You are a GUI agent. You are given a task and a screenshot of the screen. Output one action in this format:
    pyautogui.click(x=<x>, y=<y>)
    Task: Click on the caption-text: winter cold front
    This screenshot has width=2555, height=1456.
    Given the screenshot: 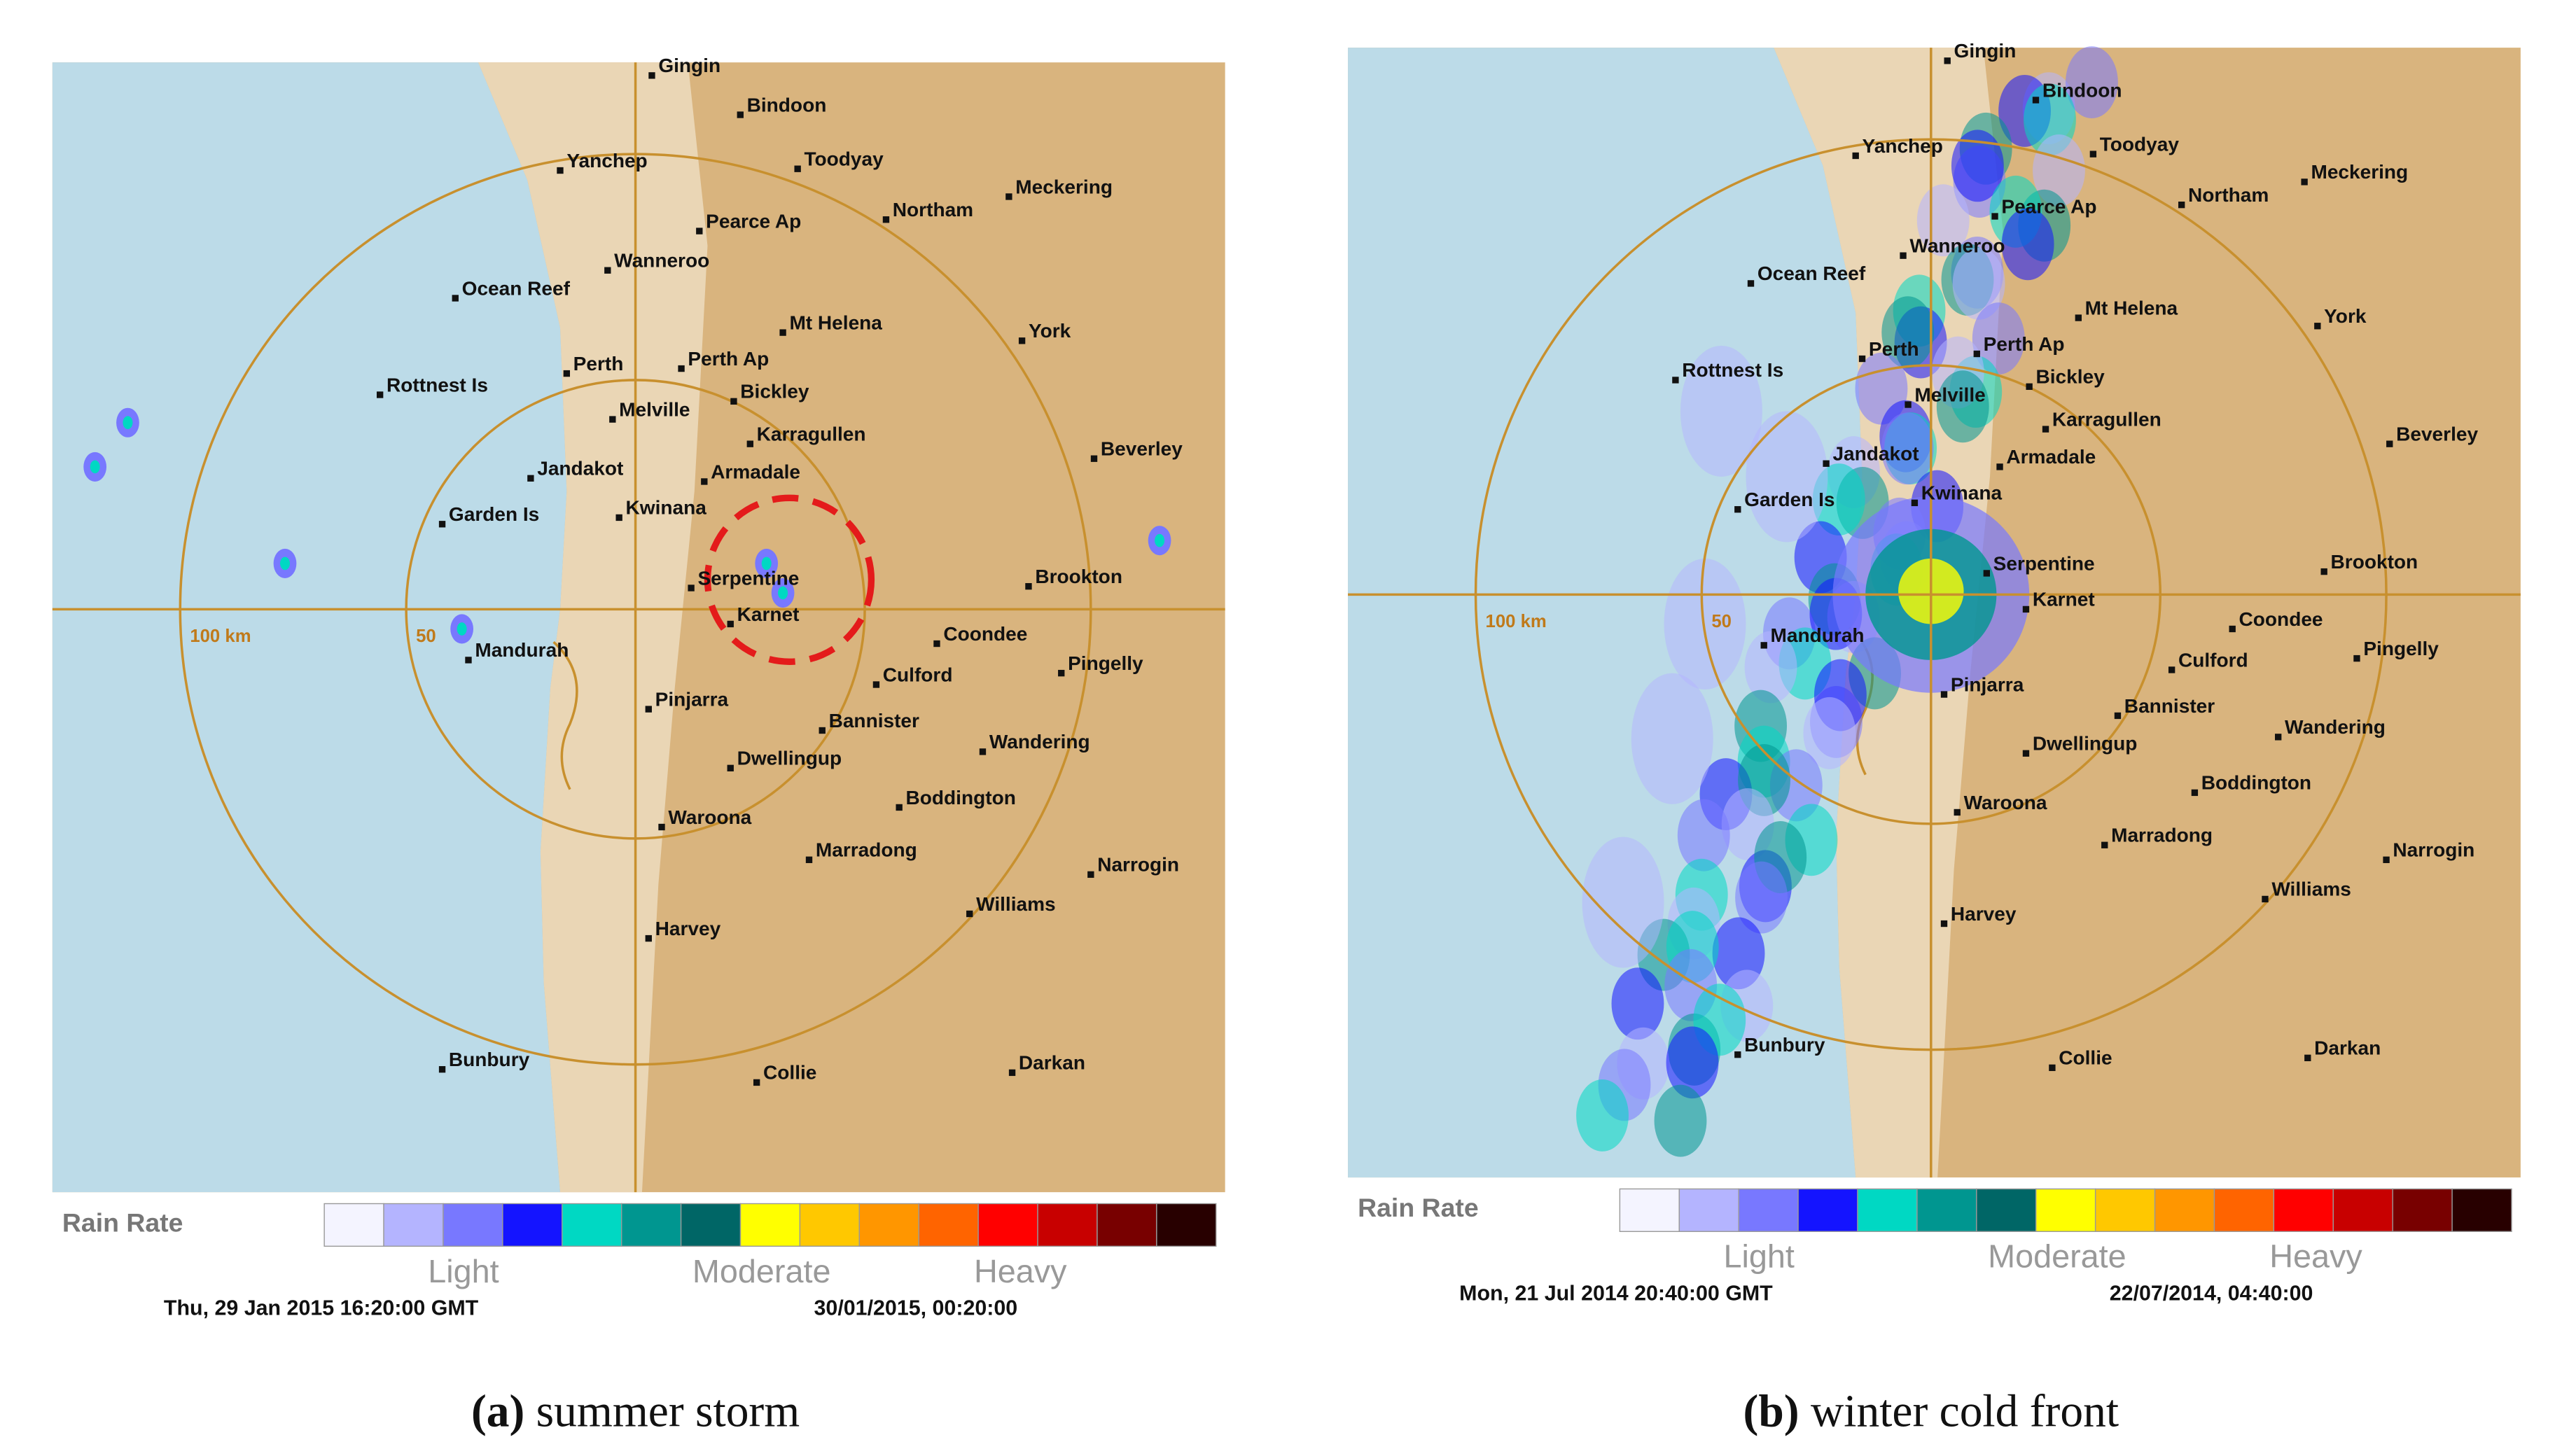 What is the action you would take?
    pyautogui.click(x=1965, y=1412)
    